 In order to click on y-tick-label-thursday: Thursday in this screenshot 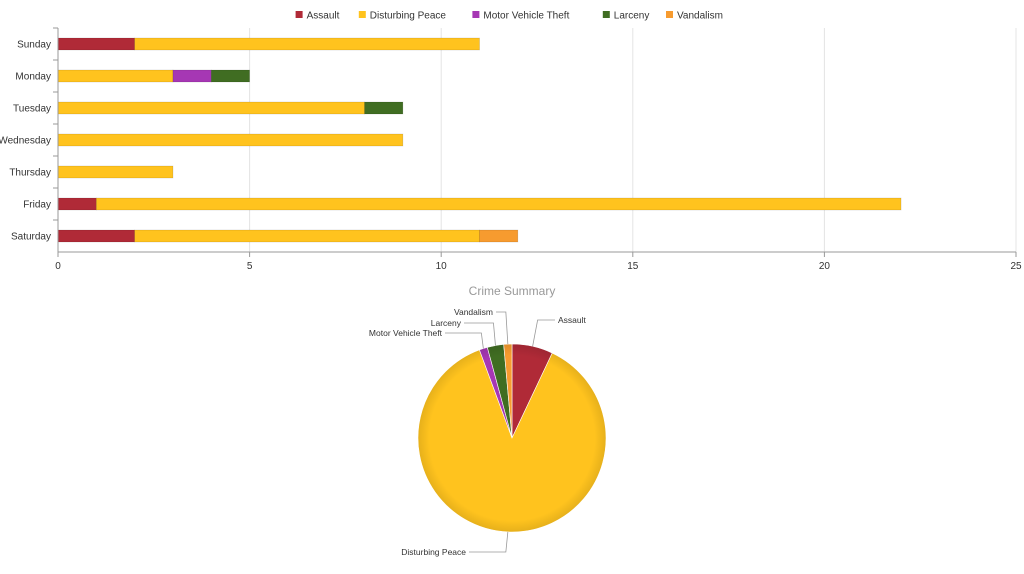, I will do `click(30, 173)`.